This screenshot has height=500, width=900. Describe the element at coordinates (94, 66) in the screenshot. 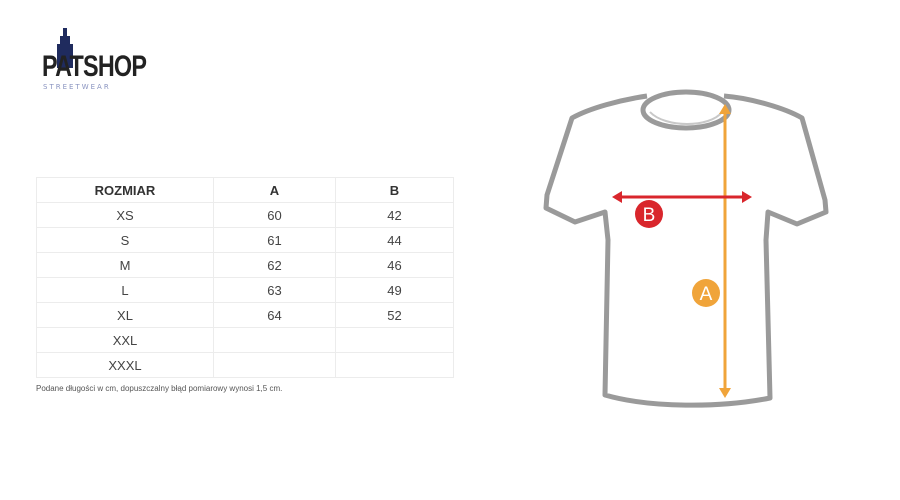

I see `logo-text: PATSHOP` at that location.